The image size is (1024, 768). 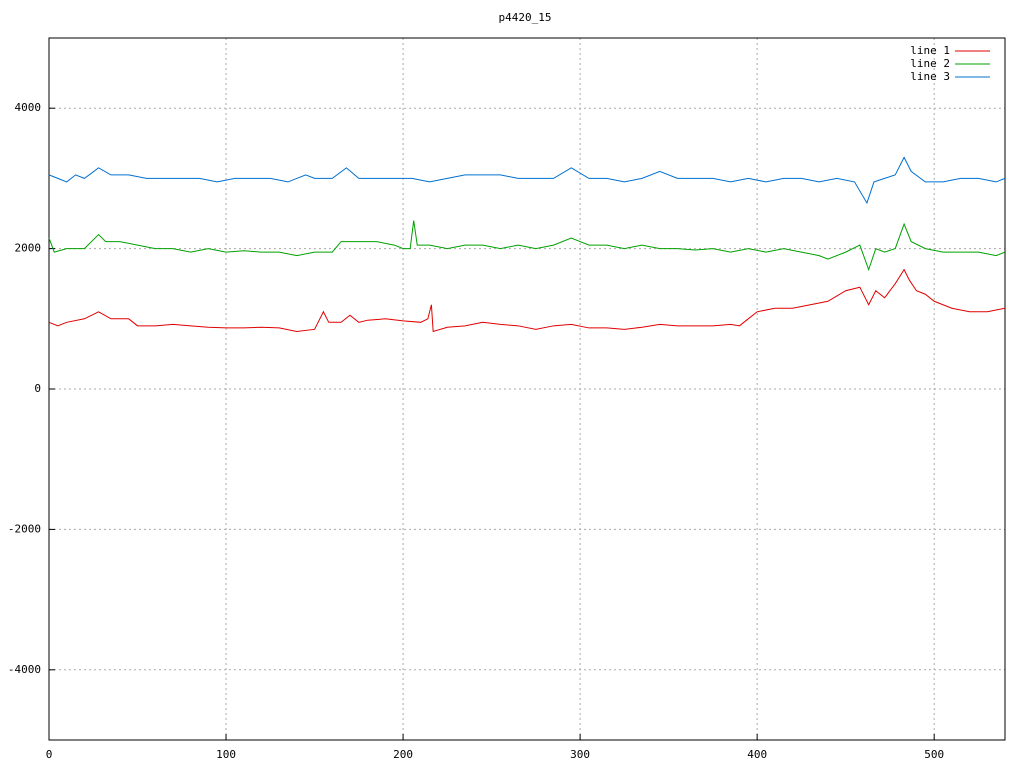 I want to click on x-tick-label: 400, so click(x=757, y=754).